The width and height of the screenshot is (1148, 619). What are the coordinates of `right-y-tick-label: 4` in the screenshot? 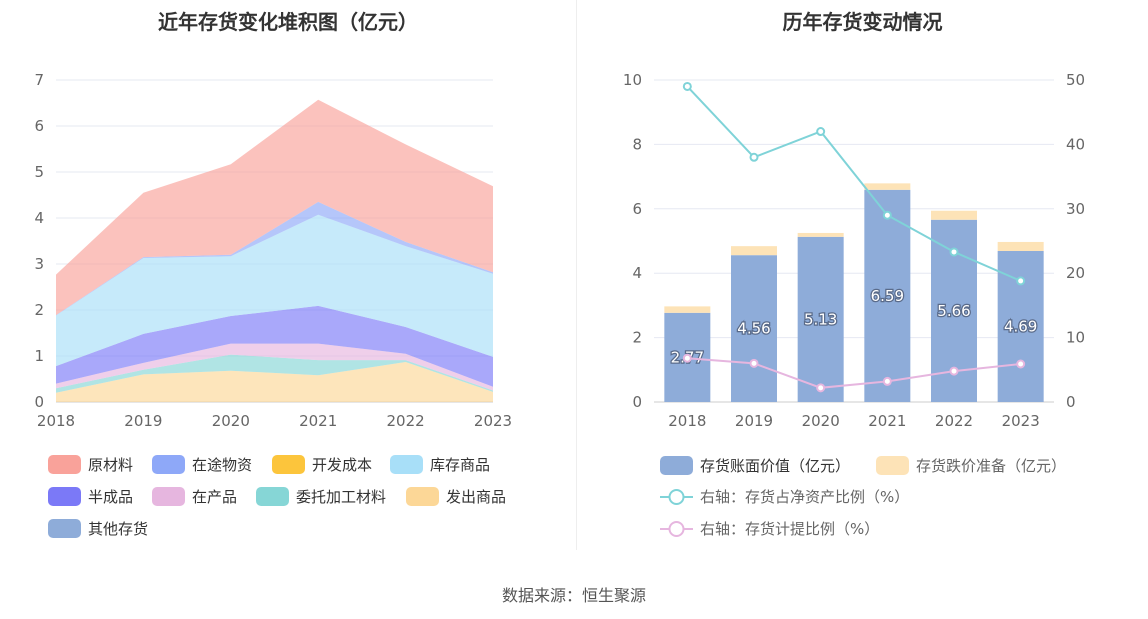 It's located at (637, 273).